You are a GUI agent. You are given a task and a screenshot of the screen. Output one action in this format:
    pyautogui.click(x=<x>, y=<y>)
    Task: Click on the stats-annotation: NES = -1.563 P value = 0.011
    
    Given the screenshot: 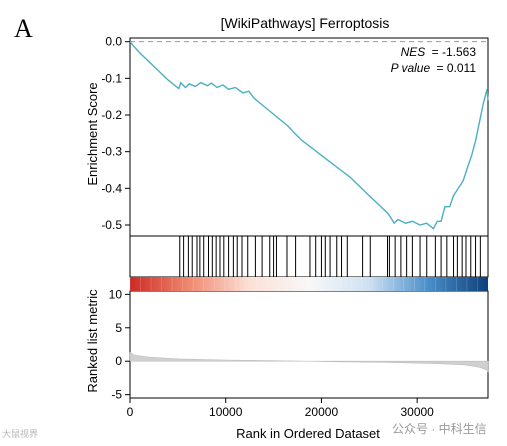 What is the action you would take?
    pyautogui.click(x=434, y=60)
    